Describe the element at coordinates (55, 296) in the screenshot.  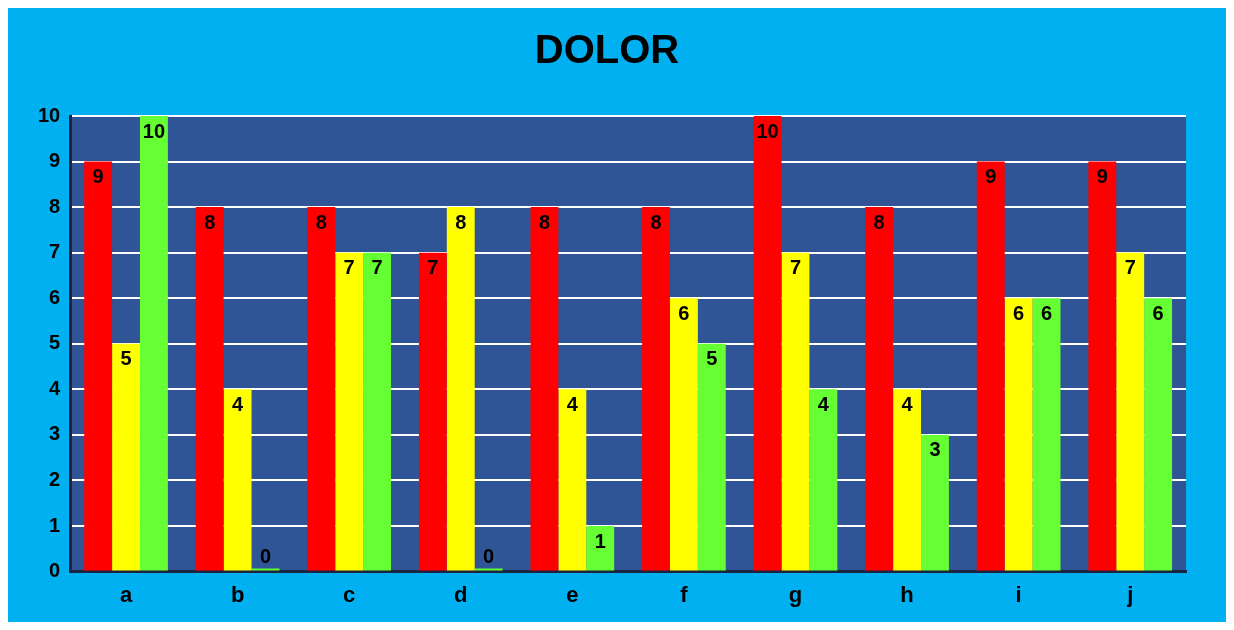
I see `y-tick-label: 6` at that location.